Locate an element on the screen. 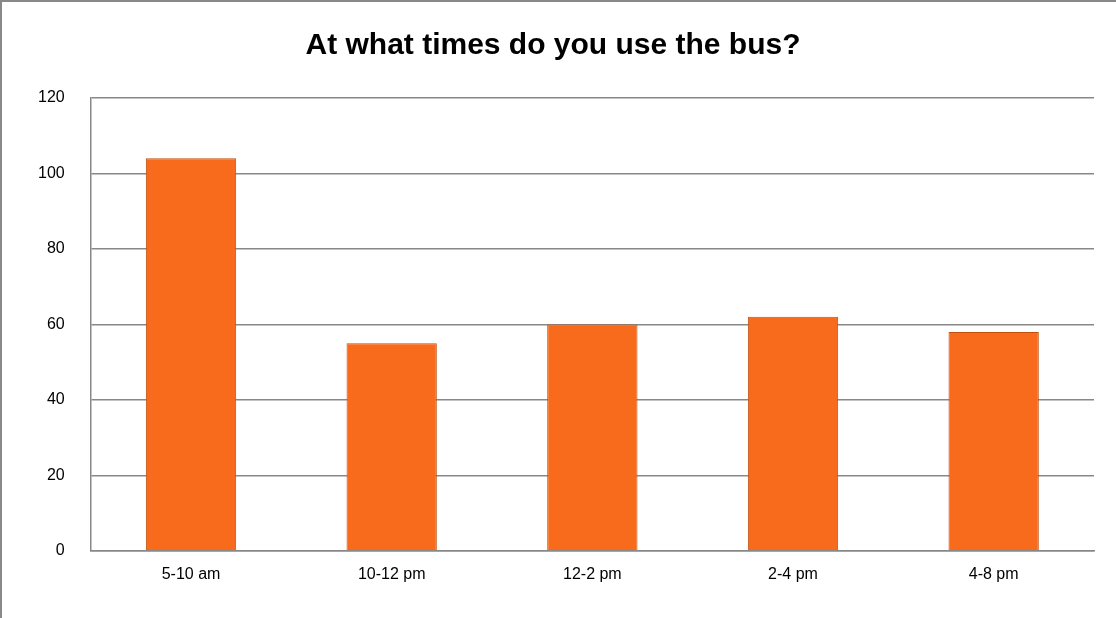 Image resolution: width=1116 pixels, height=618 pixels. y-tick-label: 80 is located at coordinates (55, 248).